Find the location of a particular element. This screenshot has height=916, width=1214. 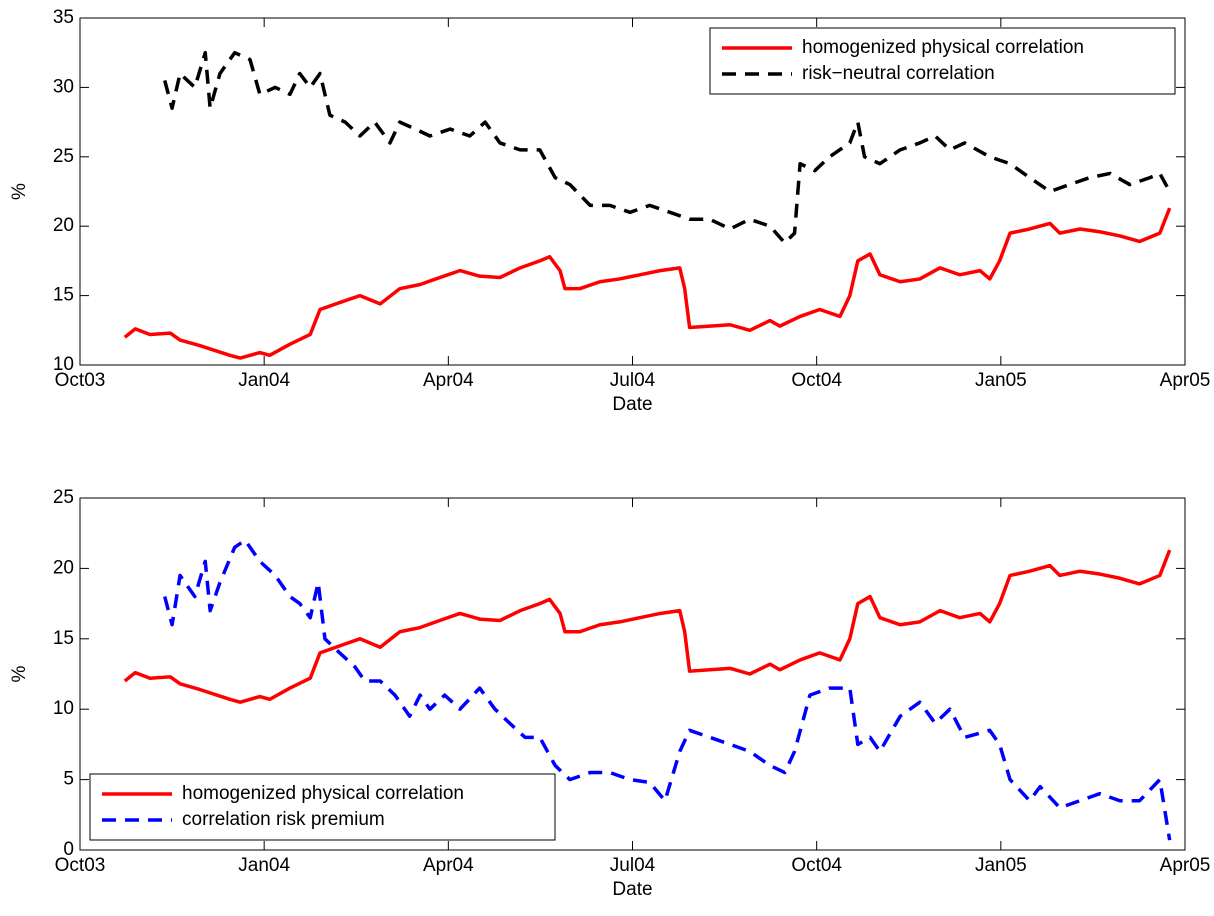

legend-label: risk−neutral correlation is located at coordinates (898, 73).